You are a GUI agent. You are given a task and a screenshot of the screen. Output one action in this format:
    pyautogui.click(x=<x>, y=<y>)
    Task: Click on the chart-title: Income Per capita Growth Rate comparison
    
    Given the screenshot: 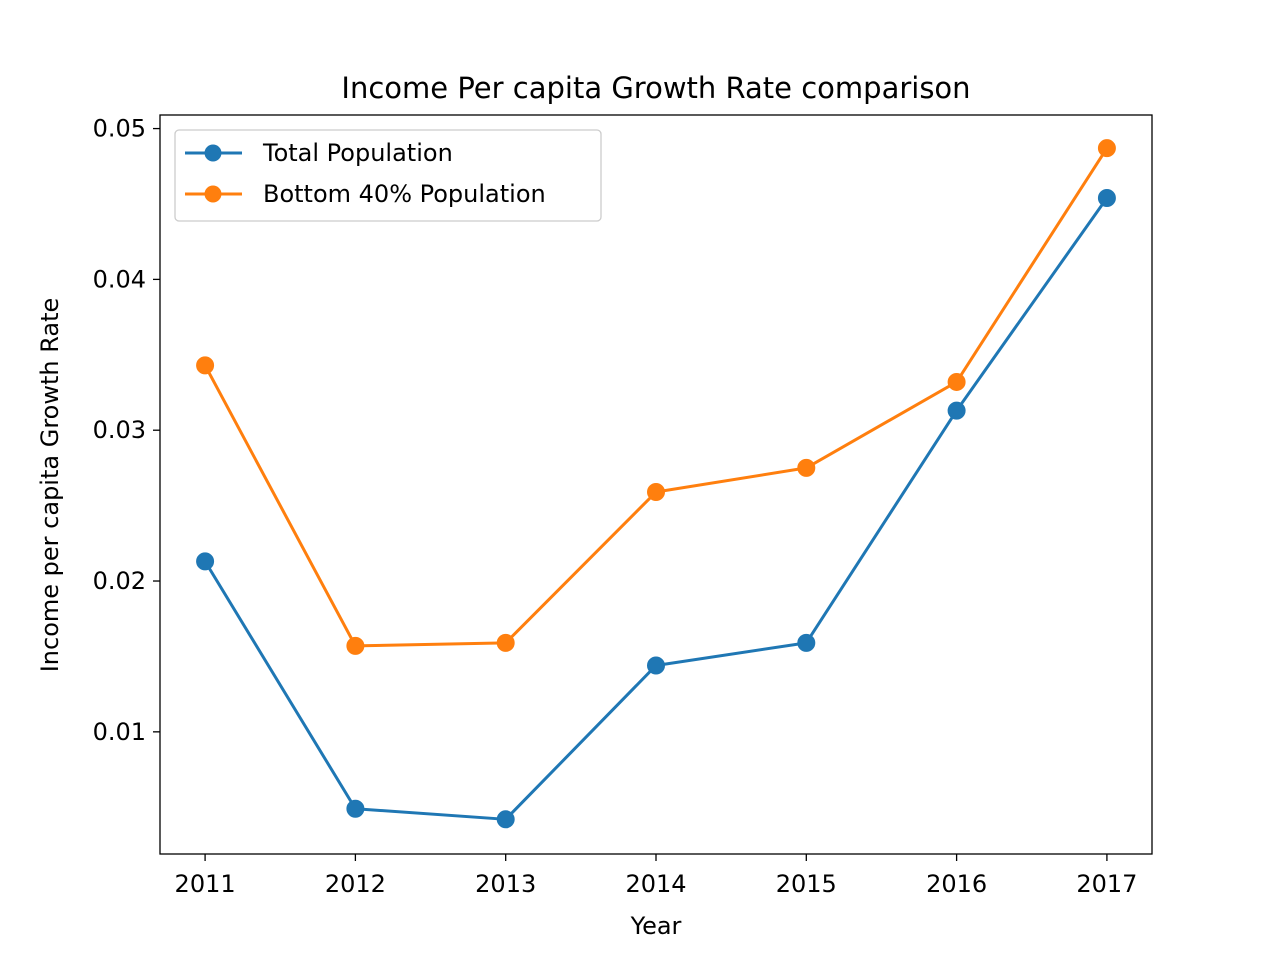 What is the action you would take?
    pyautogui.click(x=655, y=88)
    